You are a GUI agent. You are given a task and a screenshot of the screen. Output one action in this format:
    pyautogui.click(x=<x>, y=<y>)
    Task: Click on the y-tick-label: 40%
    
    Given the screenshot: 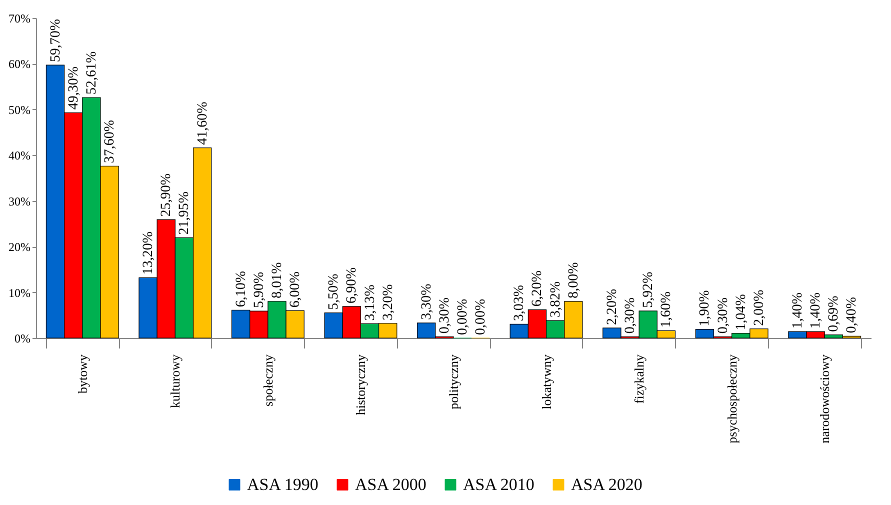 What is the action you would take?
    pyautogui.click(x=19, y=155)
    